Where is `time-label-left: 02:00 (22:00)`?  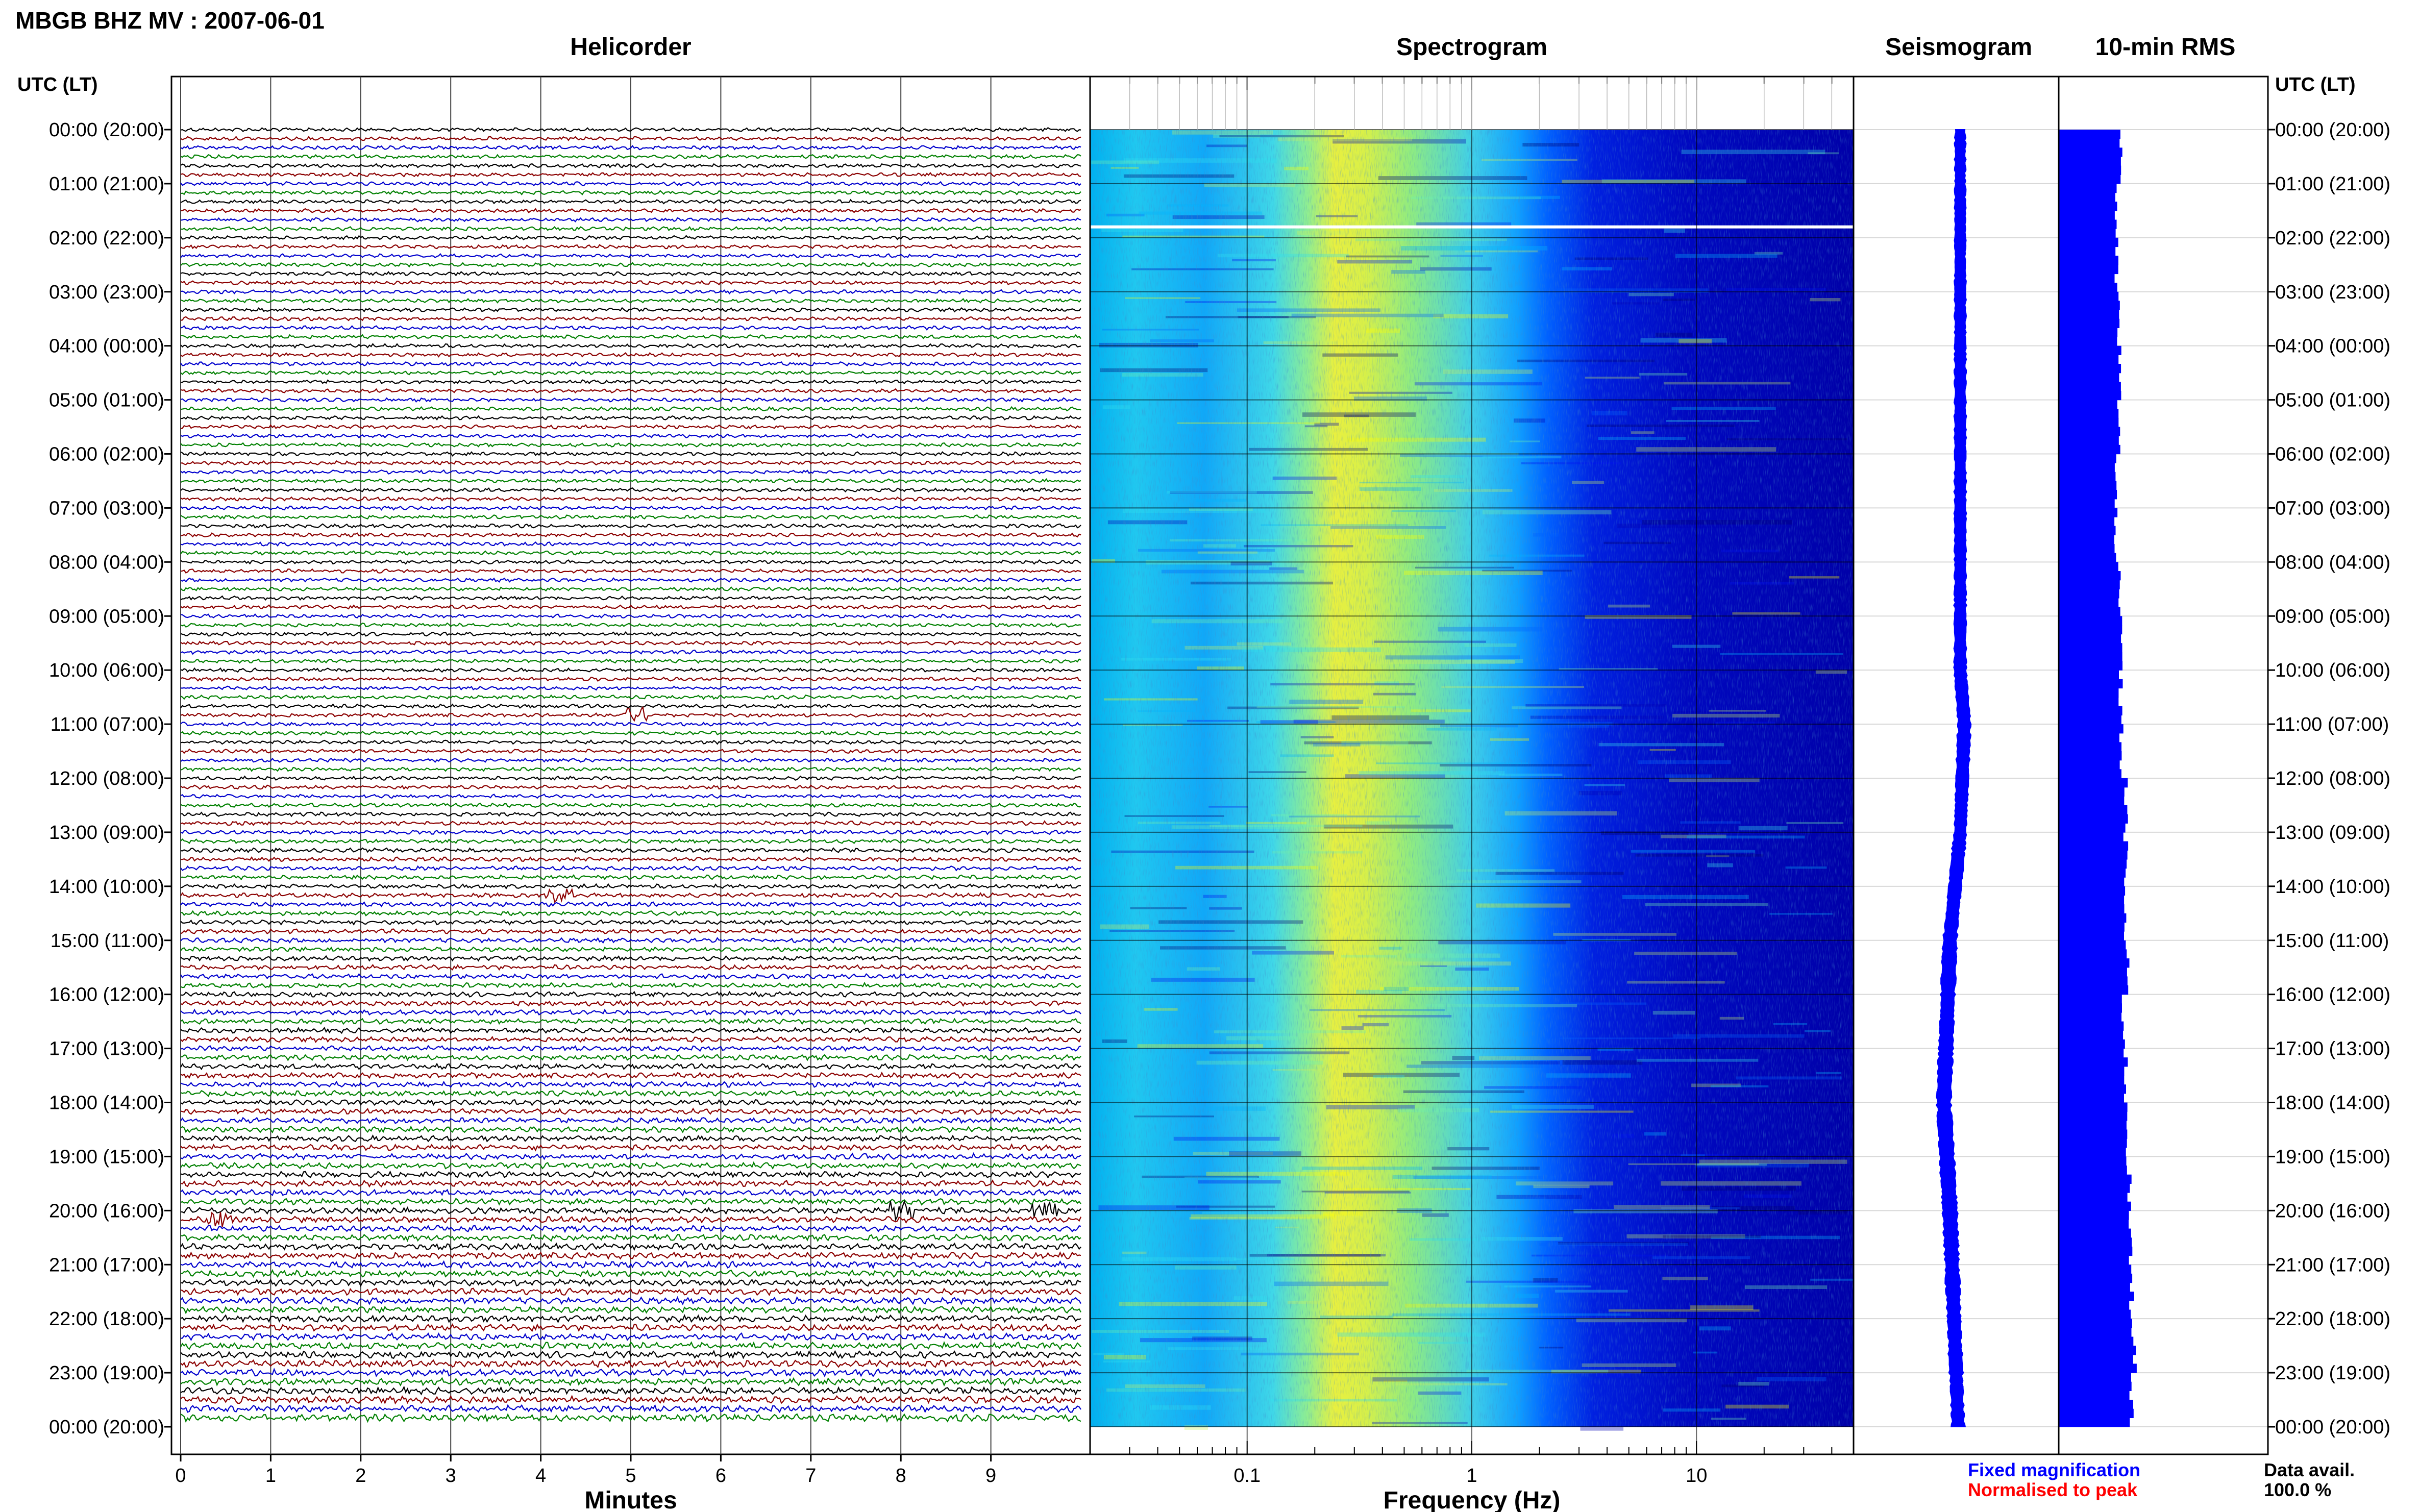
time-label-left: 02:00 (22:00) is located at coordinates (106, 238).